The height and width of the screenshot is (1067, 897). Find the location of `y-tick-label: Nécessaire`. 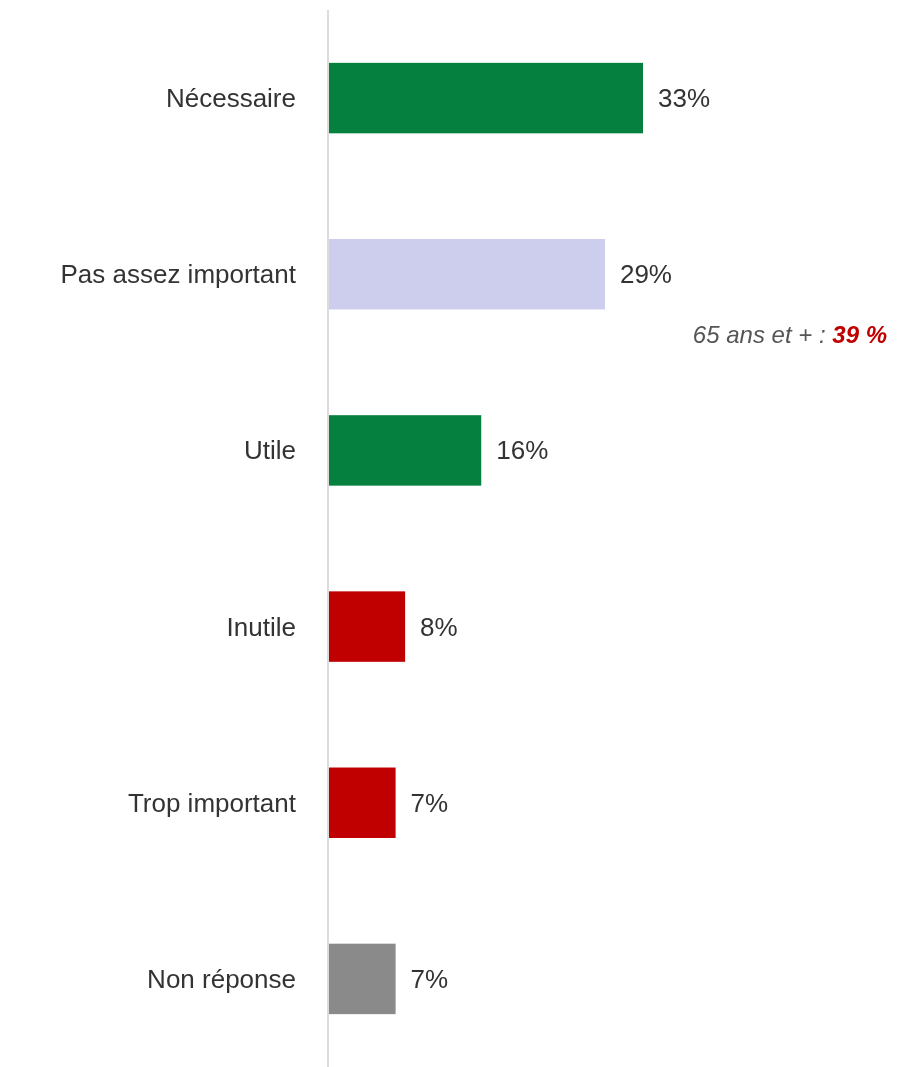

y-tick-label: Nécessaire is located at coordinates (230, 98).